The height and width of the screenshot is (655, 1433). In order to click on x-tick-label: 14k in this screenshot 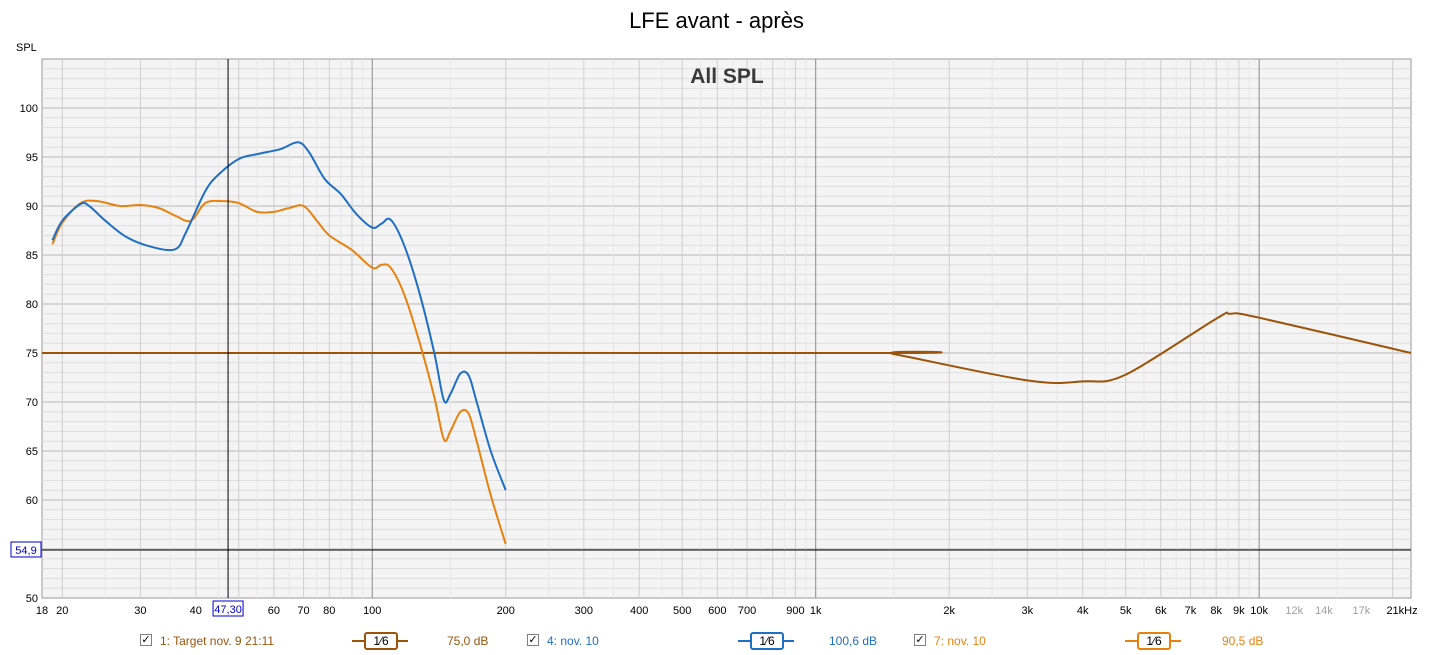, I will do `click(1324, 611)`.